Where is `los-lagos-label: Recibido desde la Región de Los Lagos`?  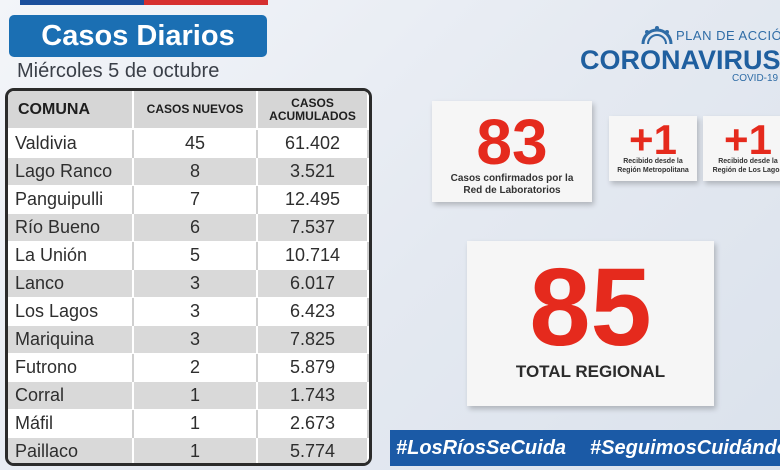
los-lagos-label: Recibido desde la Región de Los Lagos is located at coordinates (741, 166).